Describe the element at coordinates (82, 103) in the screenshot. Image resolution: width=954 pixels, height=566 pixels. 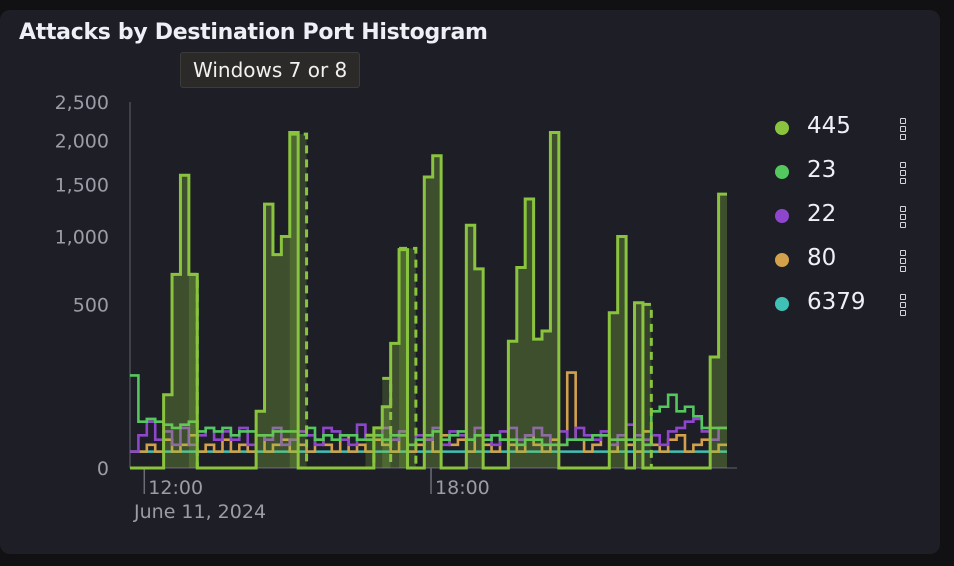
I see `y-tick-label: 2,500` at that location.